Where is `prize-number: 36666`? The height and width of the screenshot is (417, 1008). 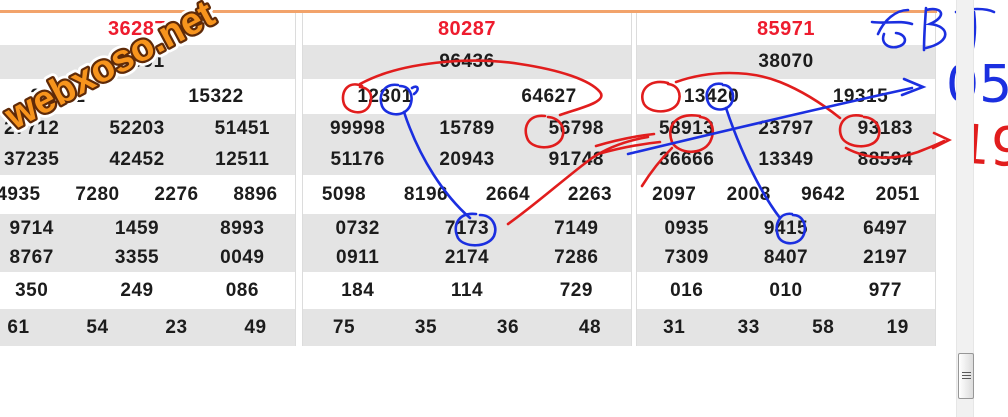
prize-number: 36666 is located at coordinates (686, 159).